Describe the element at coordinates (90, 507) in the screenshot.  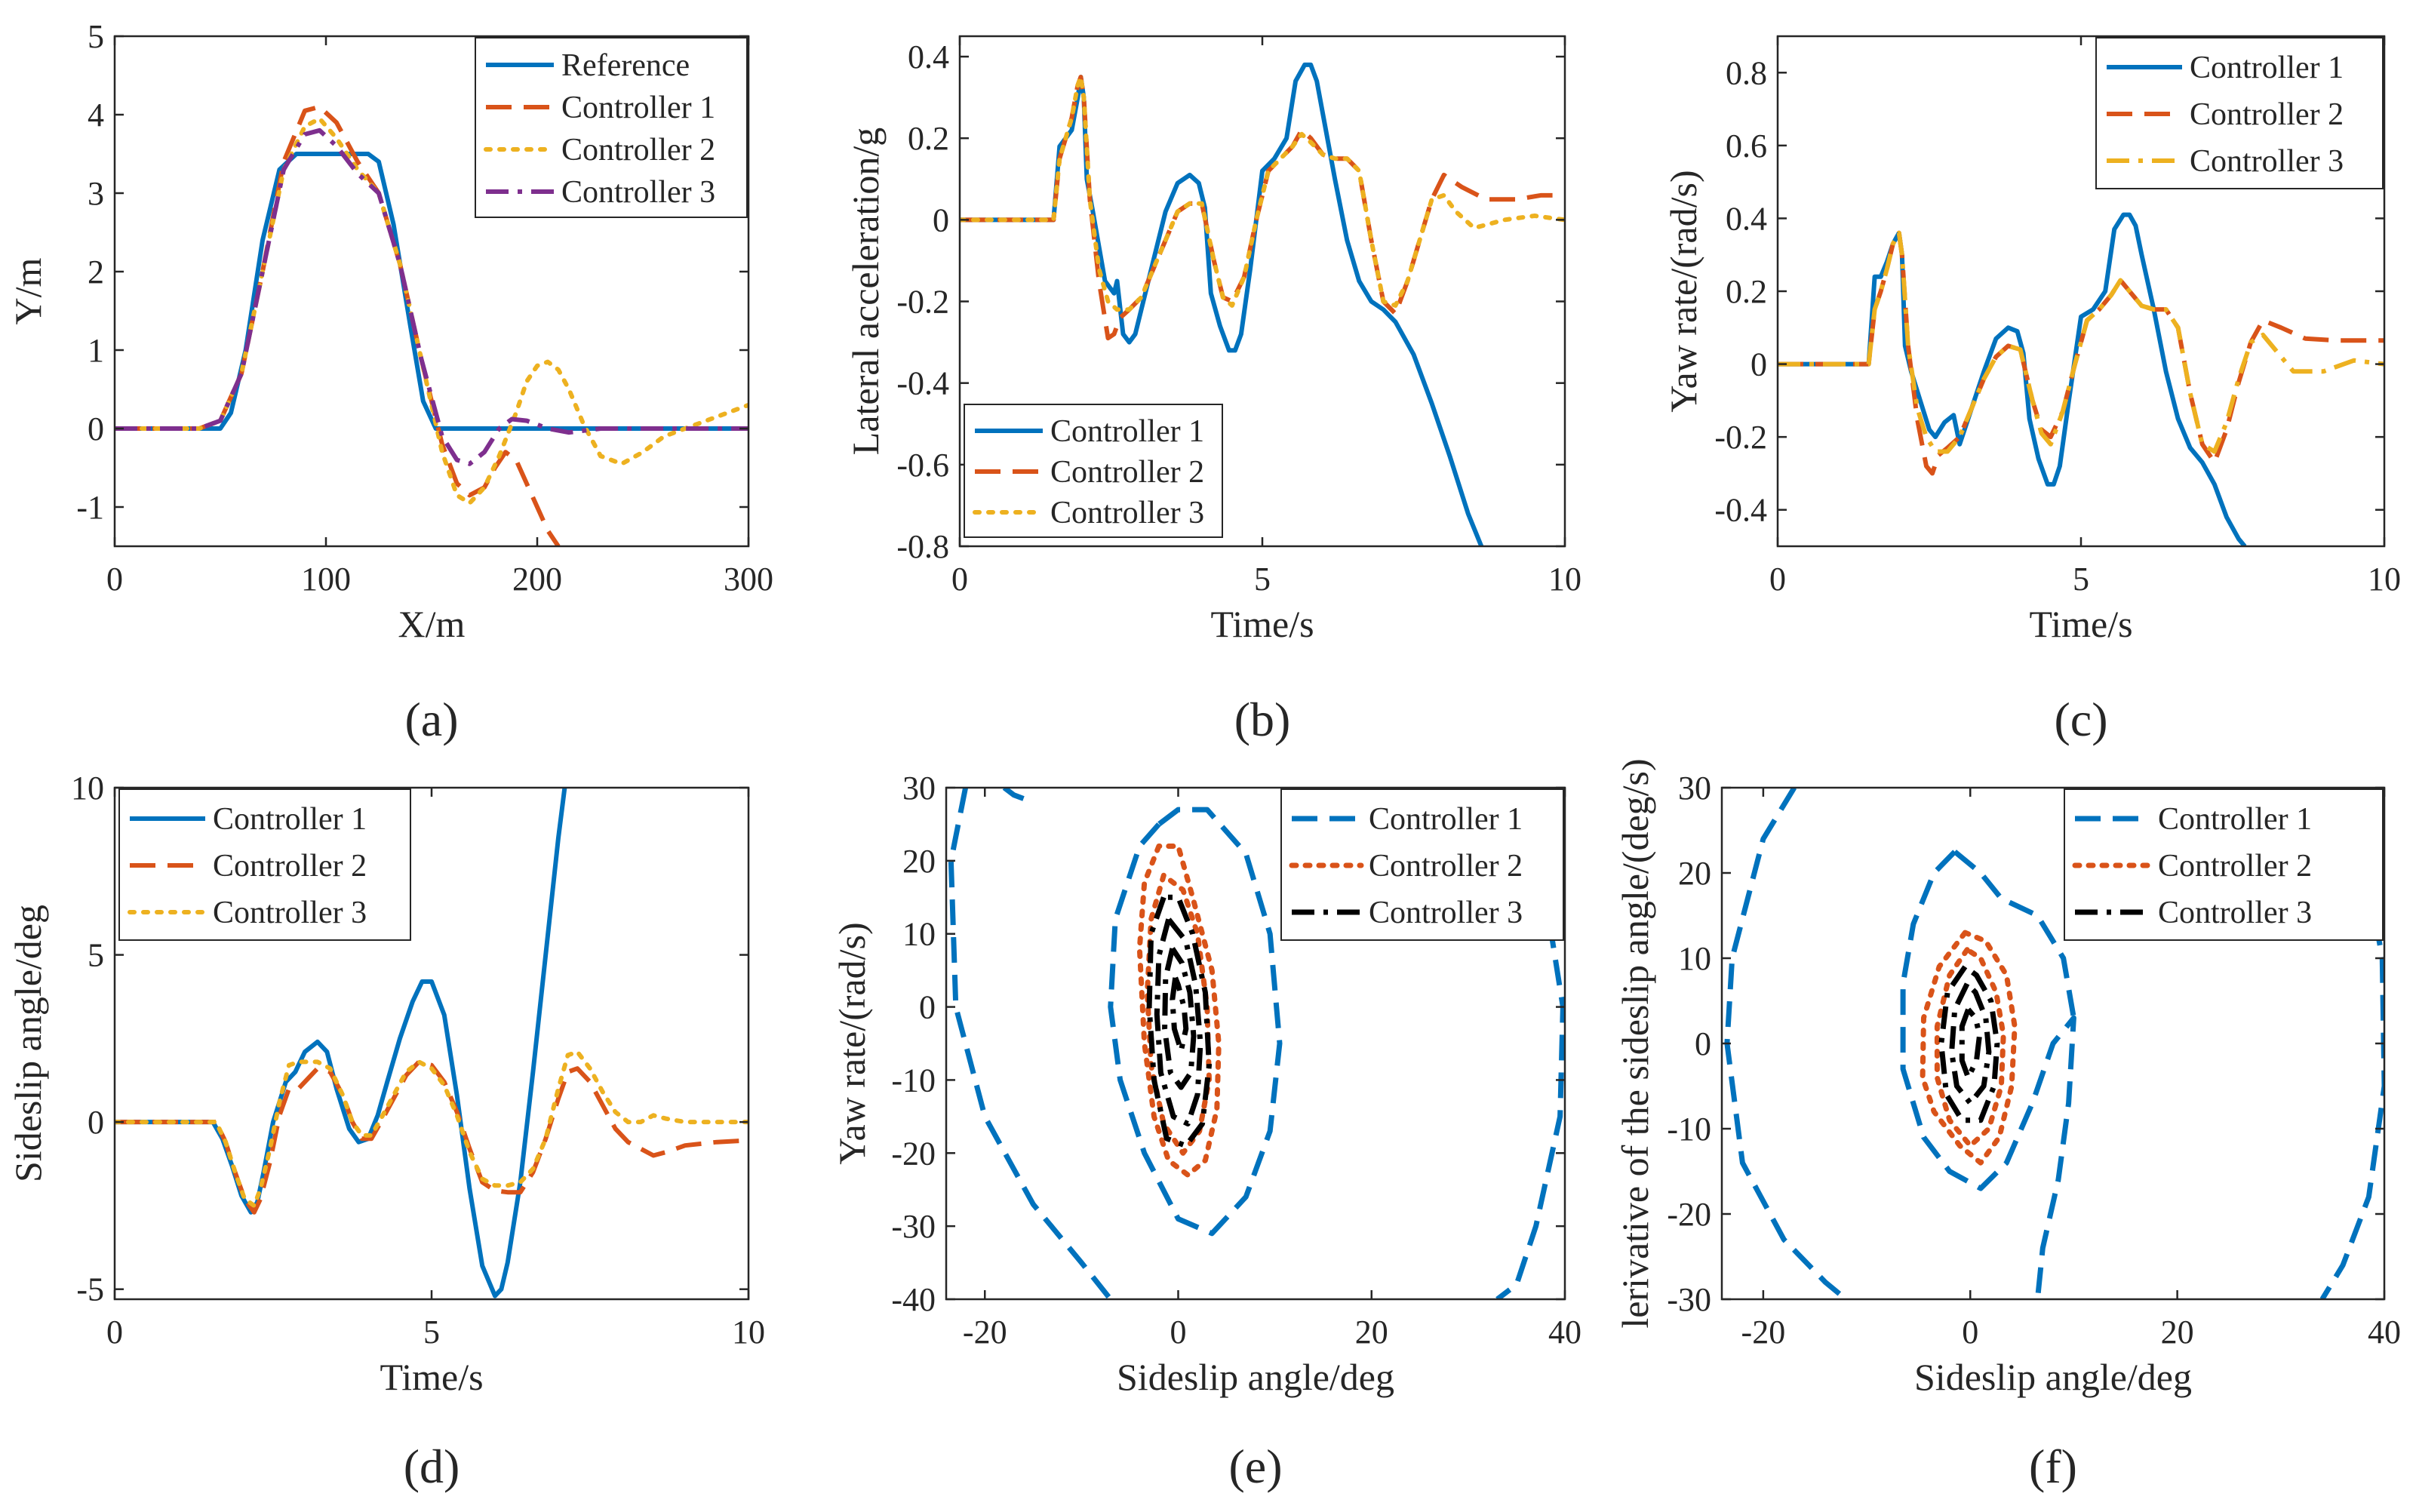
I see `y-tick-label: -1` at that location.